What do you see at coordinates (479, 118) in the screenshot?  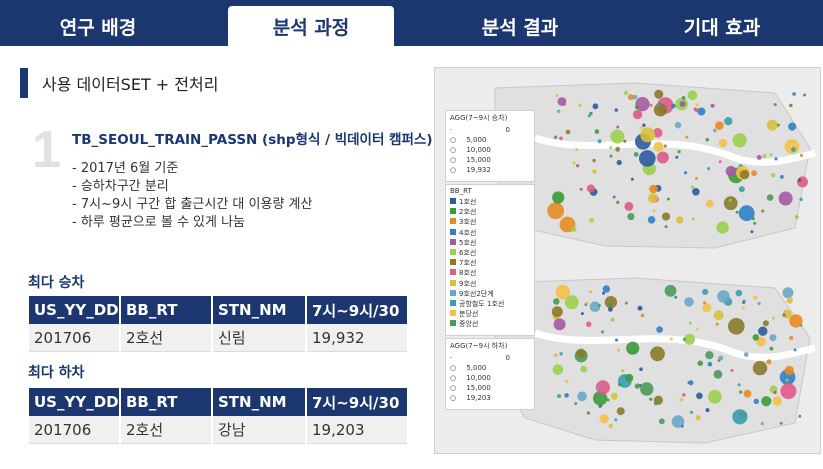 I see `legend-title: AGG(7~9시 승차)` at bounding box center [479, 118].